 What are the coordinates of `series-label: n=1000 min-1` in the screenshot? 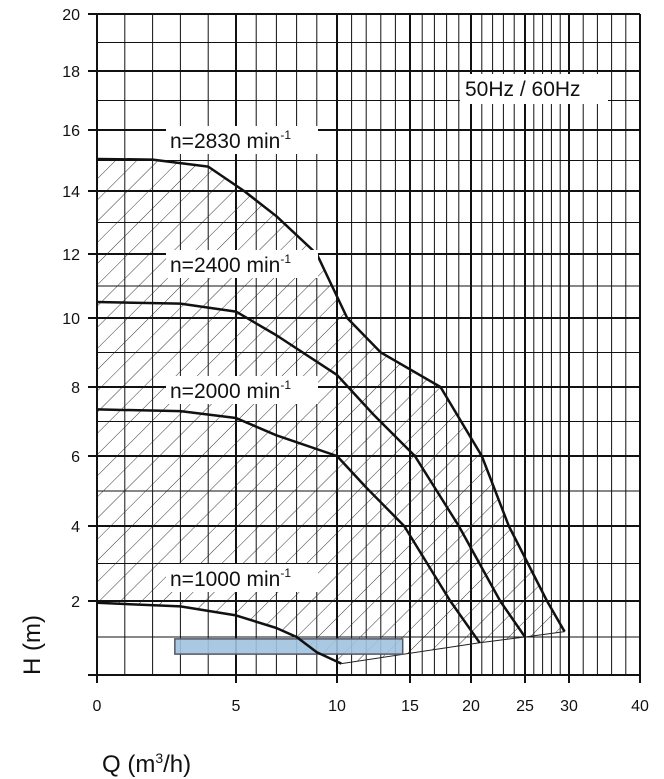 It's located at (230, 578).